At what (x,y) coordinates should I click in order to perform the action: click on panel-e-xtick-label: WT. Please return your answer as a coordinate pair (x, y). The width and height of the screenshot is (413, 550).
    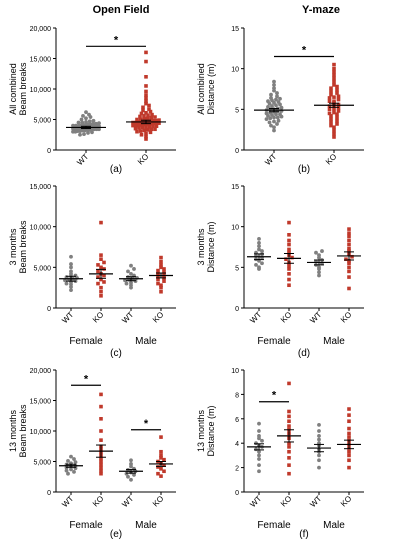
    Looking at the image, I should click on (127, 501).